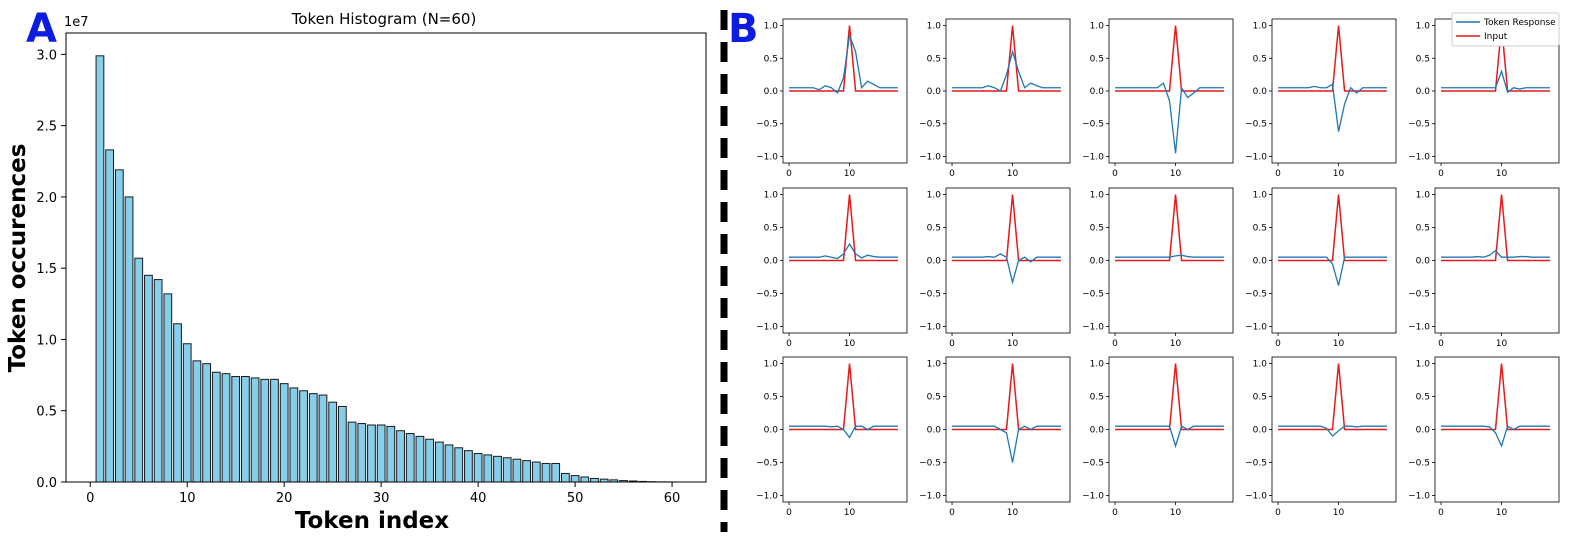 This screenshot has height=542, width=1593. I want to click on x-axis-title: Token index, so click(372, 521).